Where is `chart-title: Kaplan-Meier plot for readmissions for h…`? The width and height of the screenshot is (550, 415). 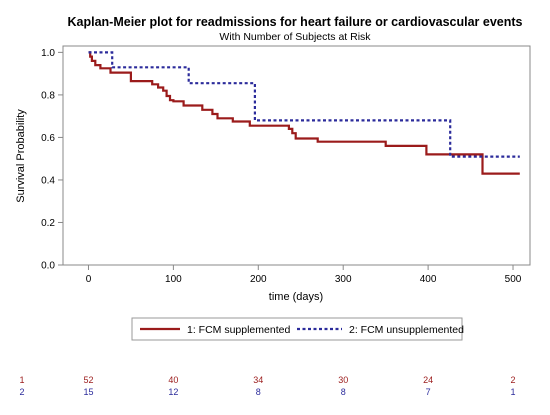
chart-title: Kaplan-Meier plot for readmissions for h… is located at coordinates (295, 22).